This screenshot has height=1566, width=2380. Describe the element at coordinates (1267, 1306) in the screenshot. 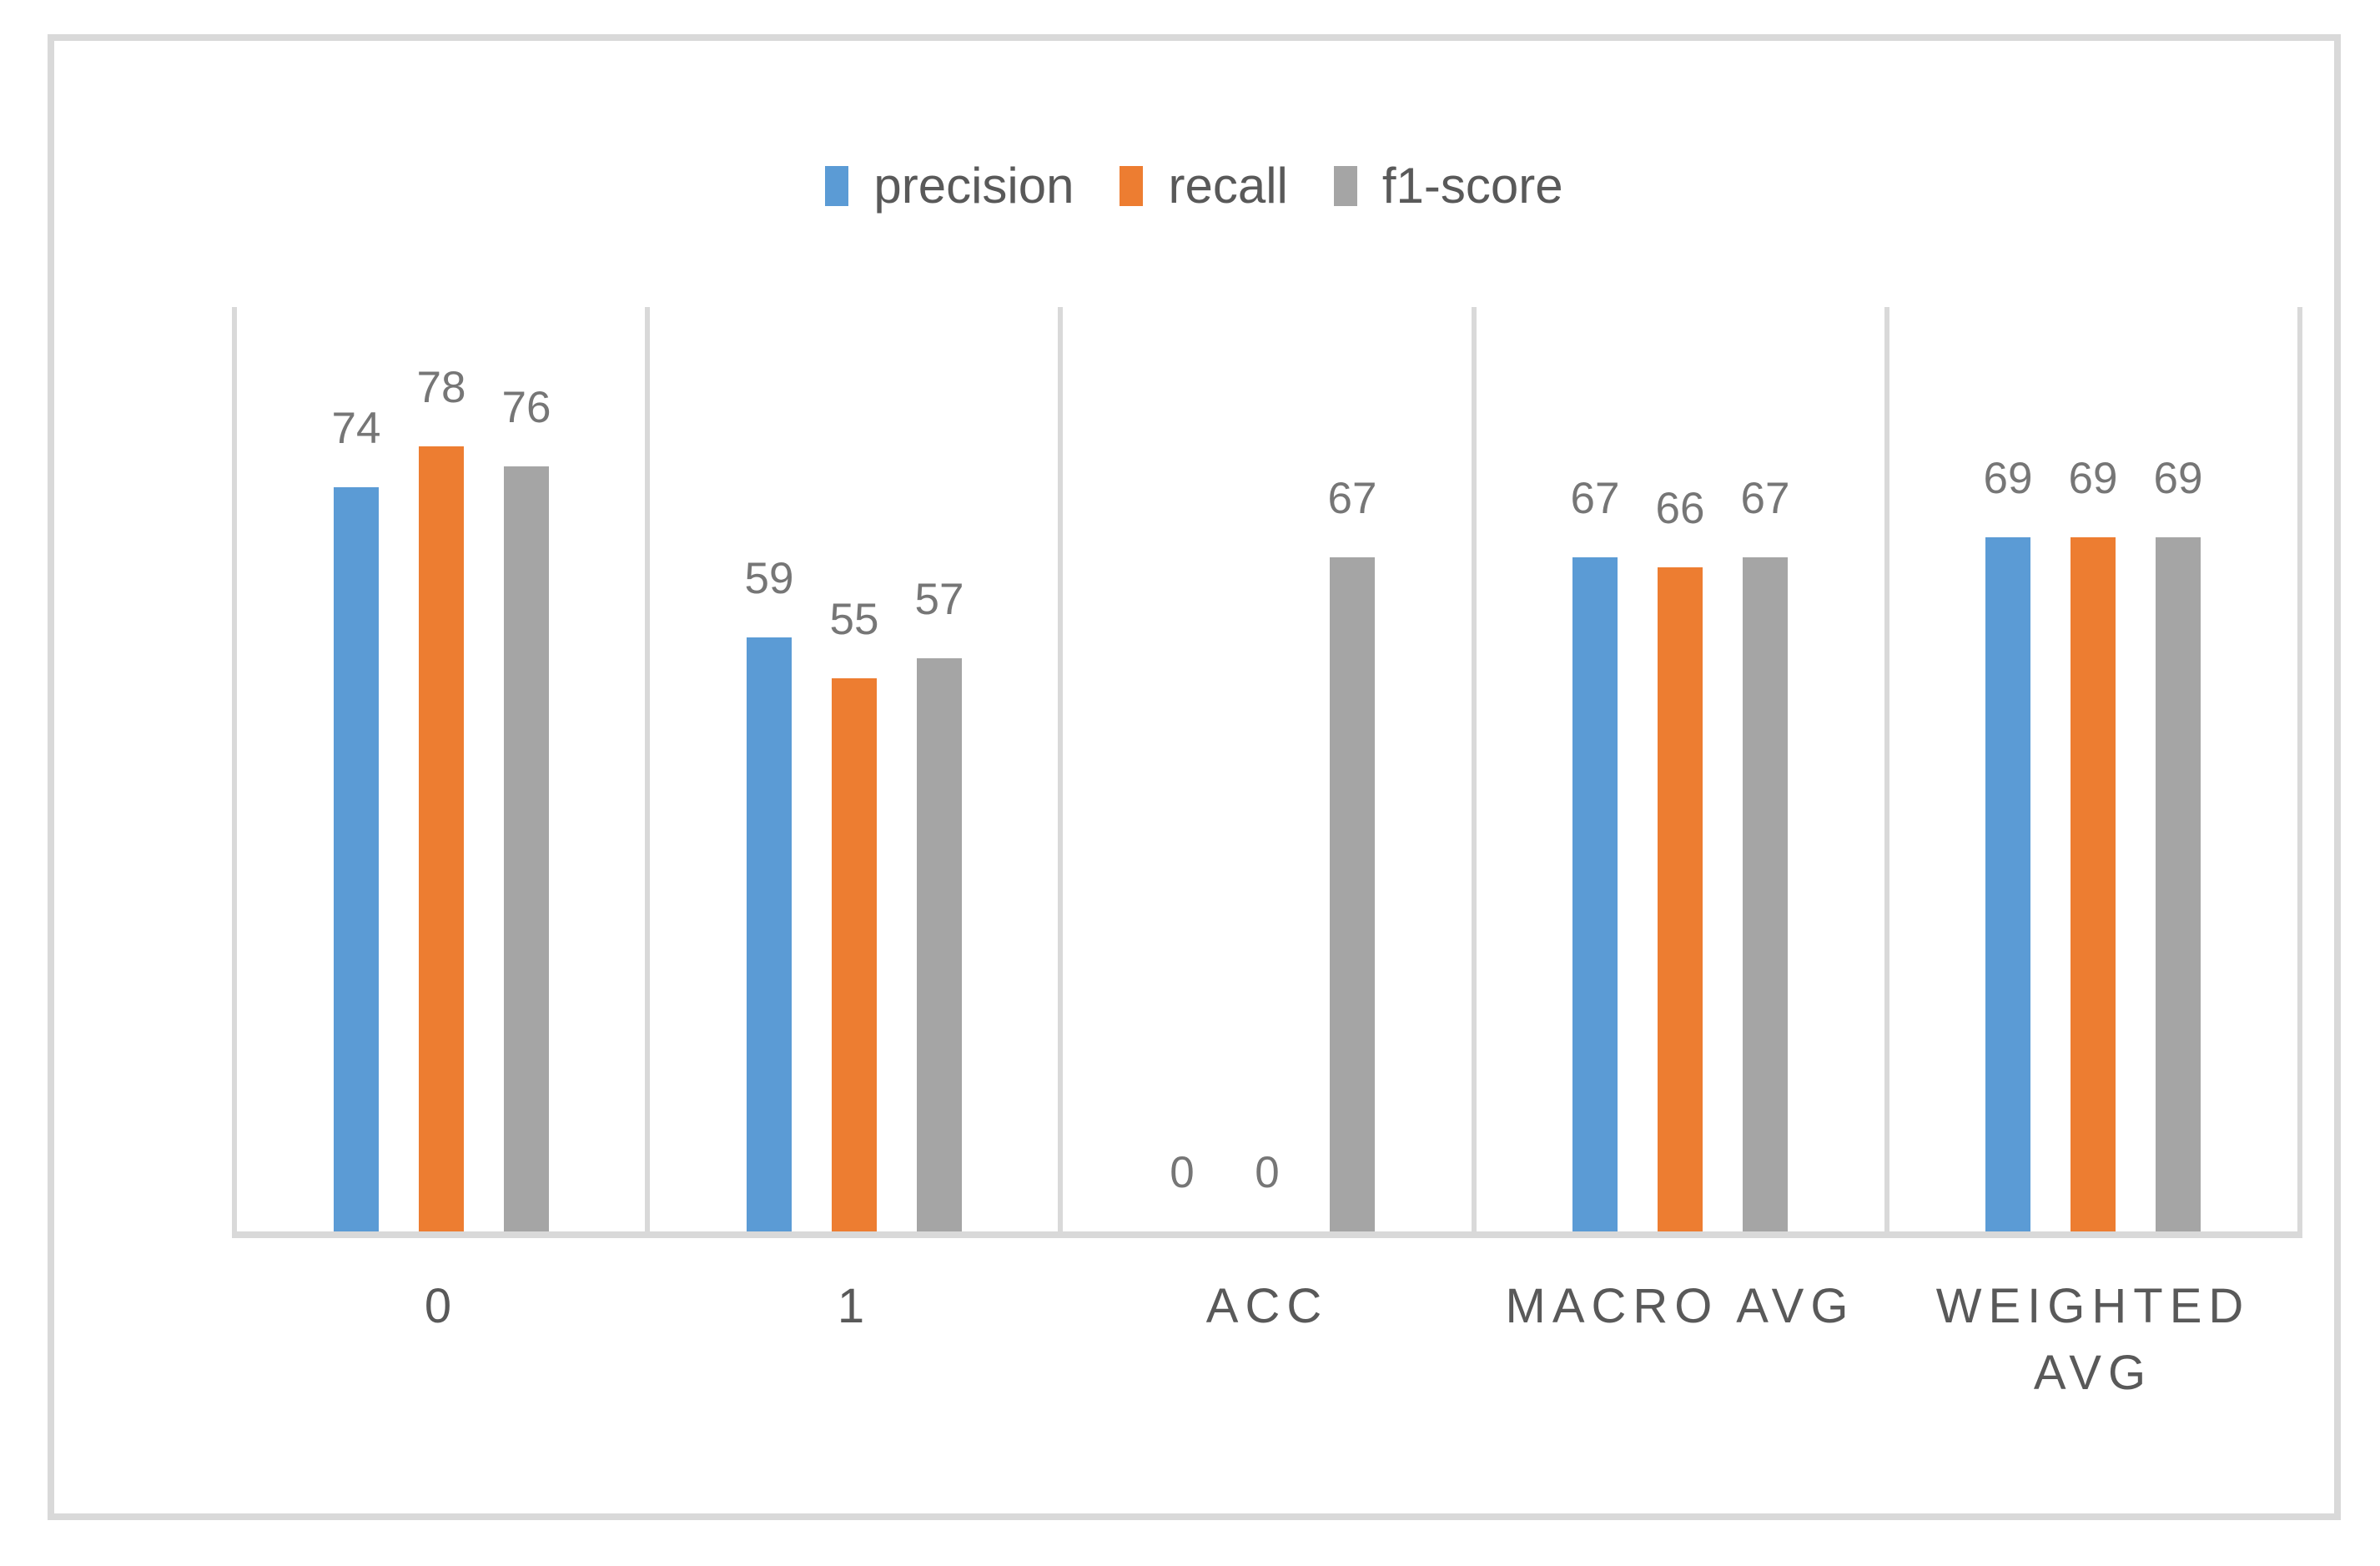

I see `x-axis-label: ACC` at that location.